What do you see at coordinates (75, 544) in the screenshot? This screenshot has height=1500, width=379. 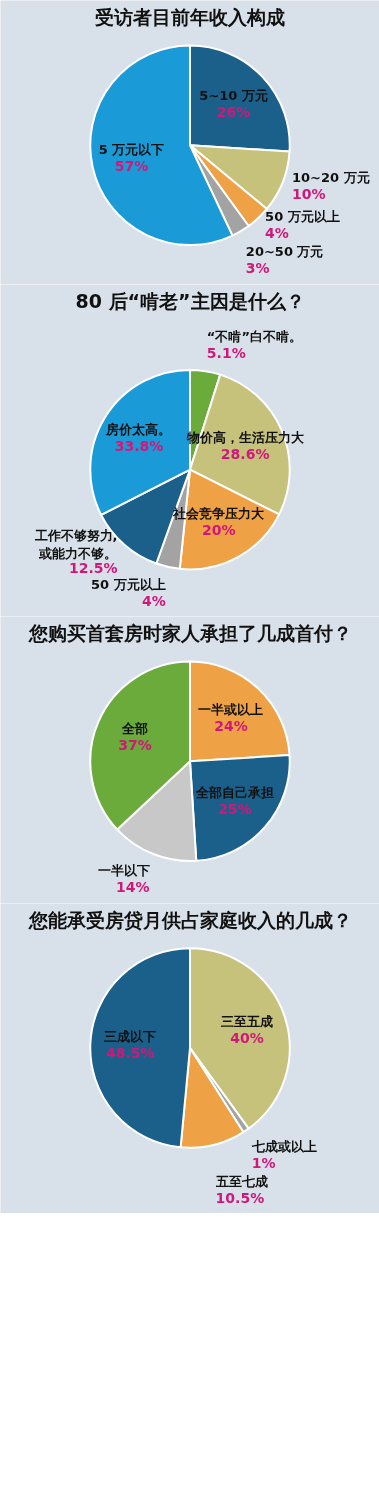 I see `slice-label: 工作不够努力,或能力不够。` at bounding box center [75, 544].